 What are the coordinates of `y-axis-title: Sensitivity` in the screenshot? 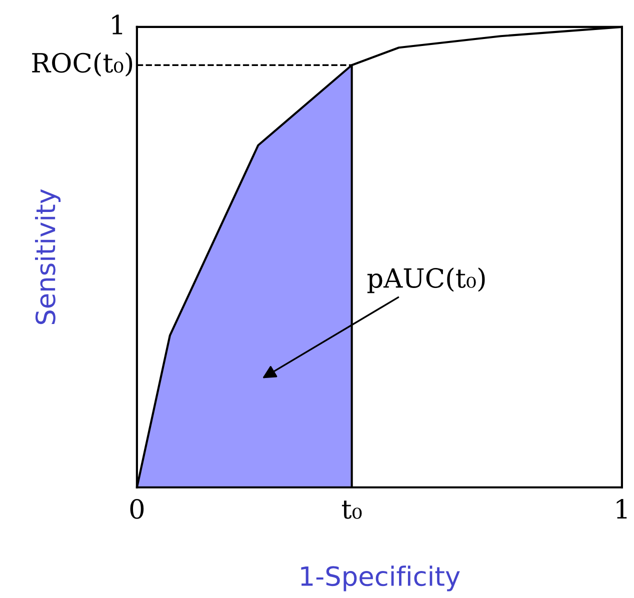 It's located at (48, 256).